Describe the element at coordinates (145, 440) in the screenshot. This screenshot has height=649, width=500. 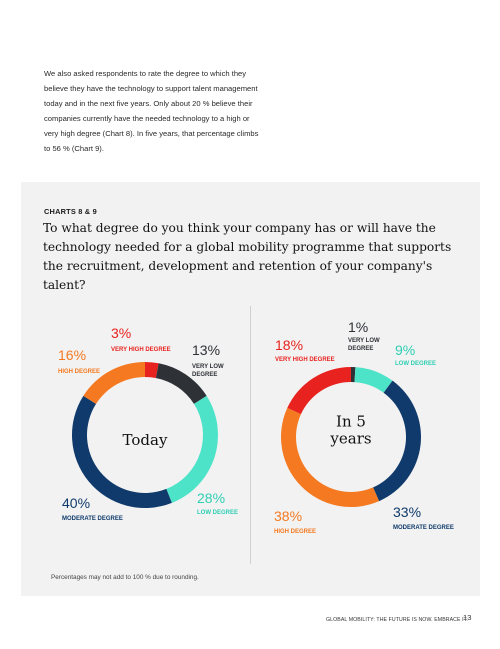
I see `donut-center-label: Today` at that location.